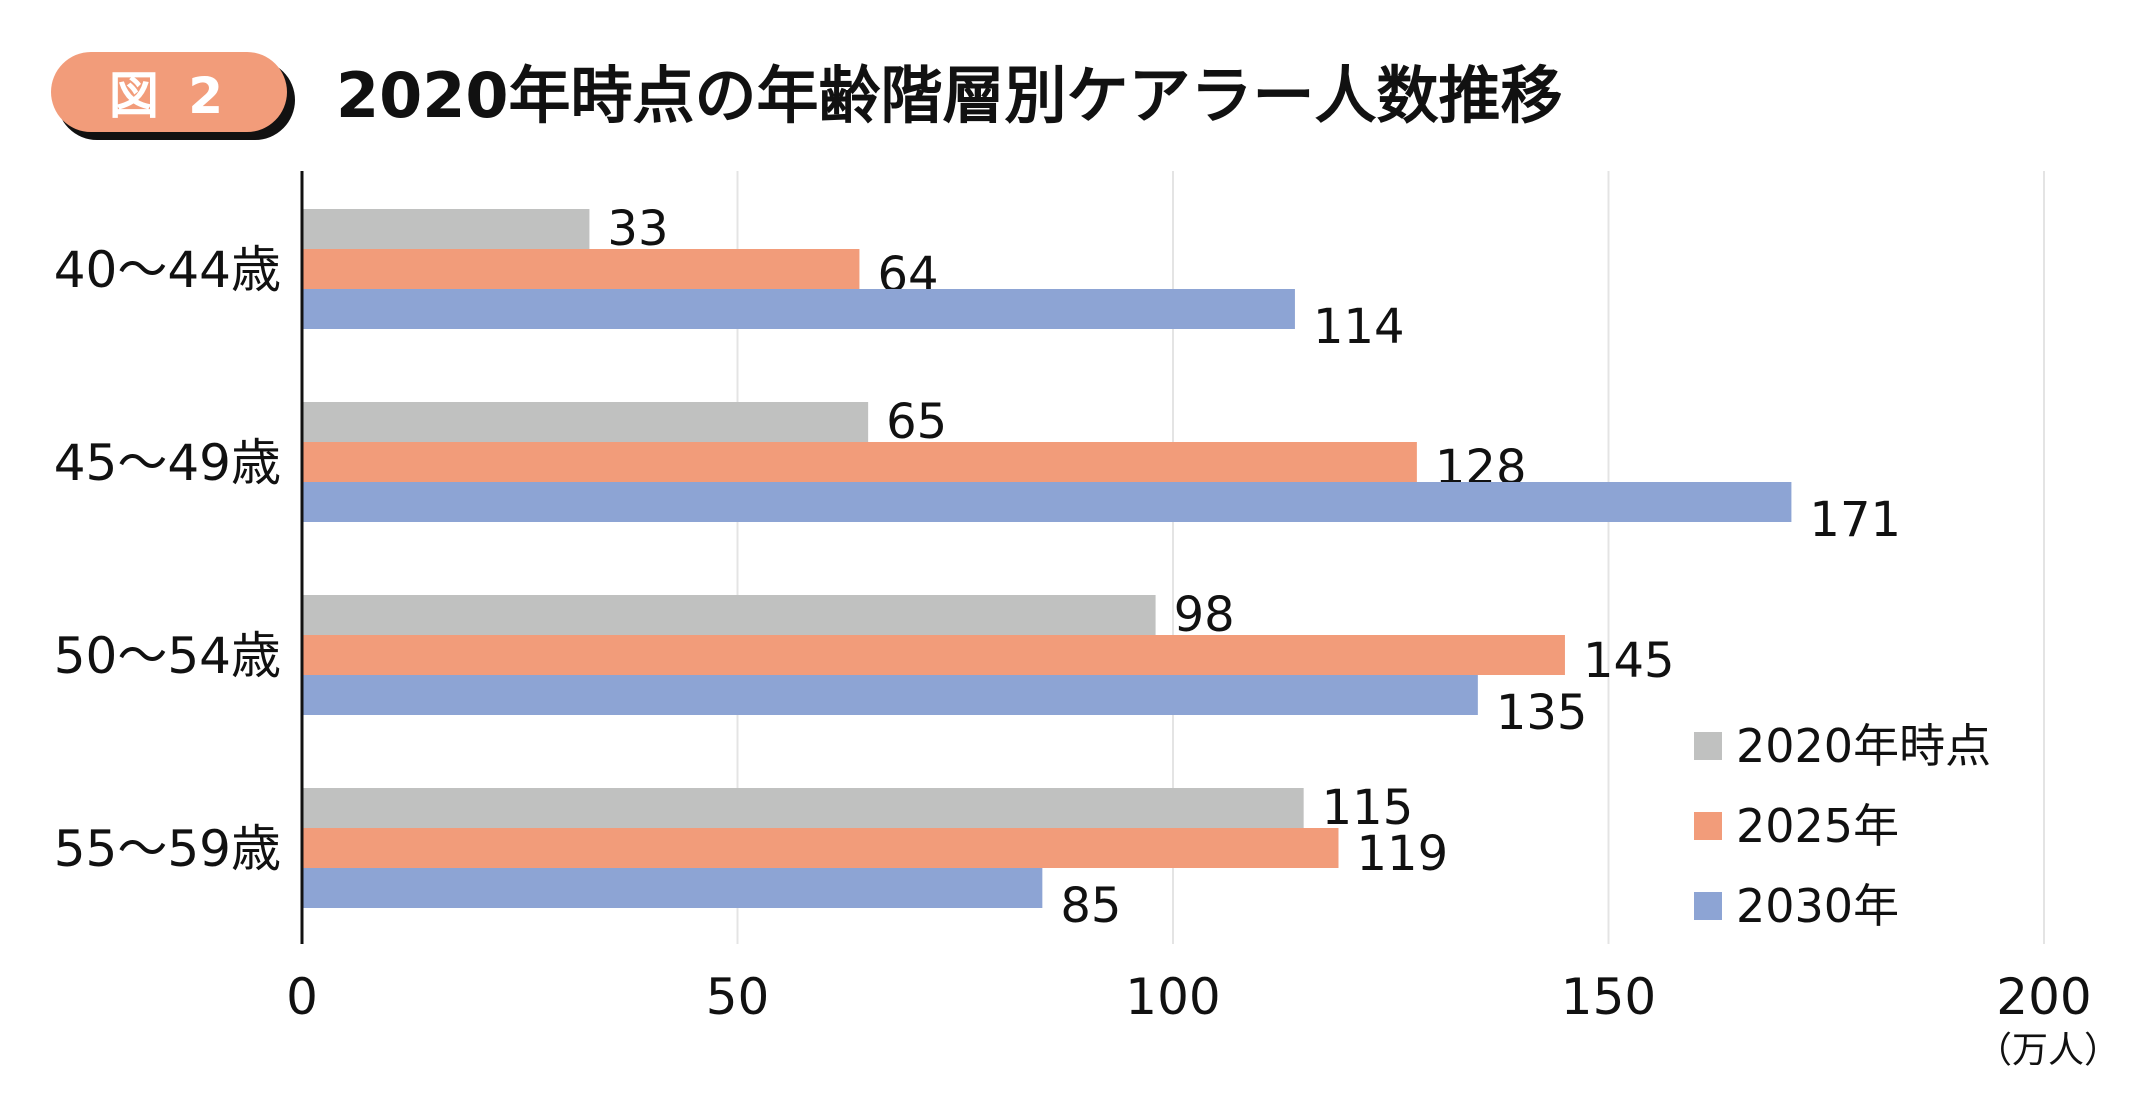  Describe the element at coordinates (1204, 615) in the screenshot. I see `data-label: 98` at that location.